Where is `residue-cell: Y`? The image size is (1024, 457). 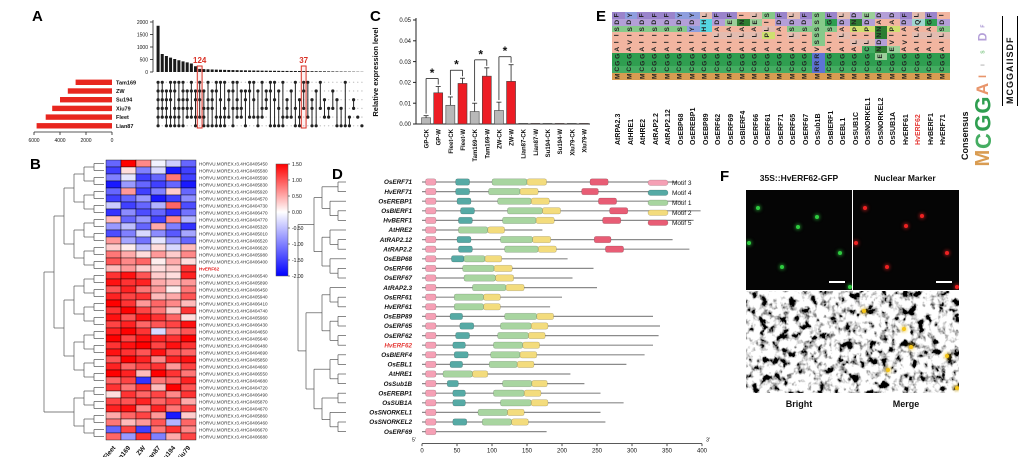 residue-cell: Y is located at coordinates (693, 29).